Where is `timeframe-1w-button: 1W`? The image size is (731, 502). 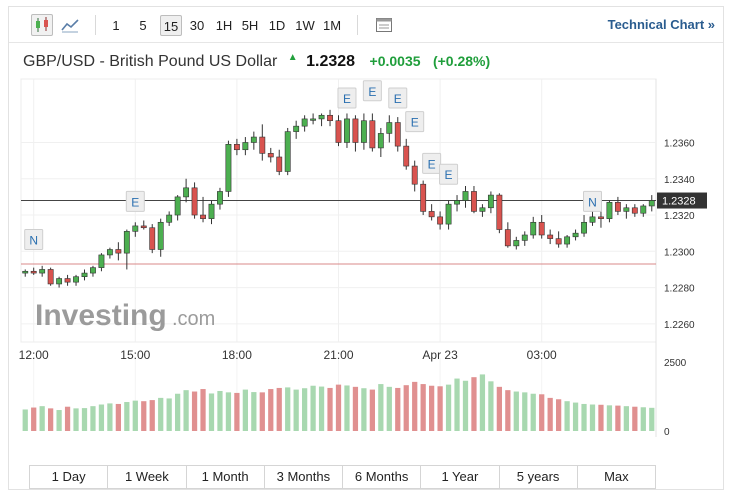
timeframe-1w-button: 1W is located at coordinates (305, 25).